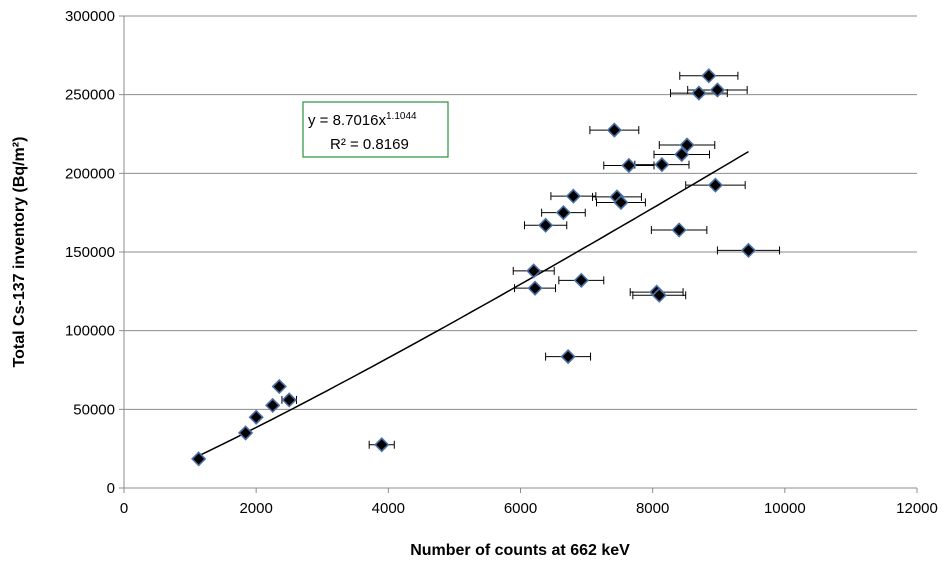 This screenshot has width=945, height=563. What do you see at coordinates (90, 331) in the screenshot?
I see `y-tick-label: 100000` at bounding box center [90, 331].